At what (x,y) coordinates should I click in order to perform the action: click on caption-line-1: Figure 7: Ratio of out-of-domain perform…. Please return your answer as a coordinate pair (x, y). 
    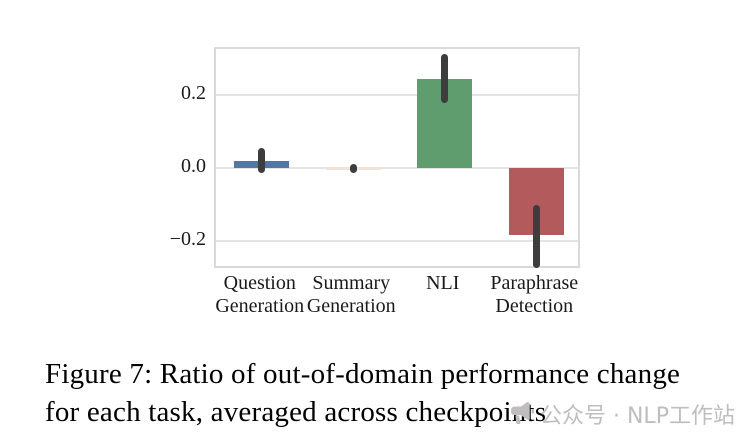
    Looking at the image, I should click on (363, 374).